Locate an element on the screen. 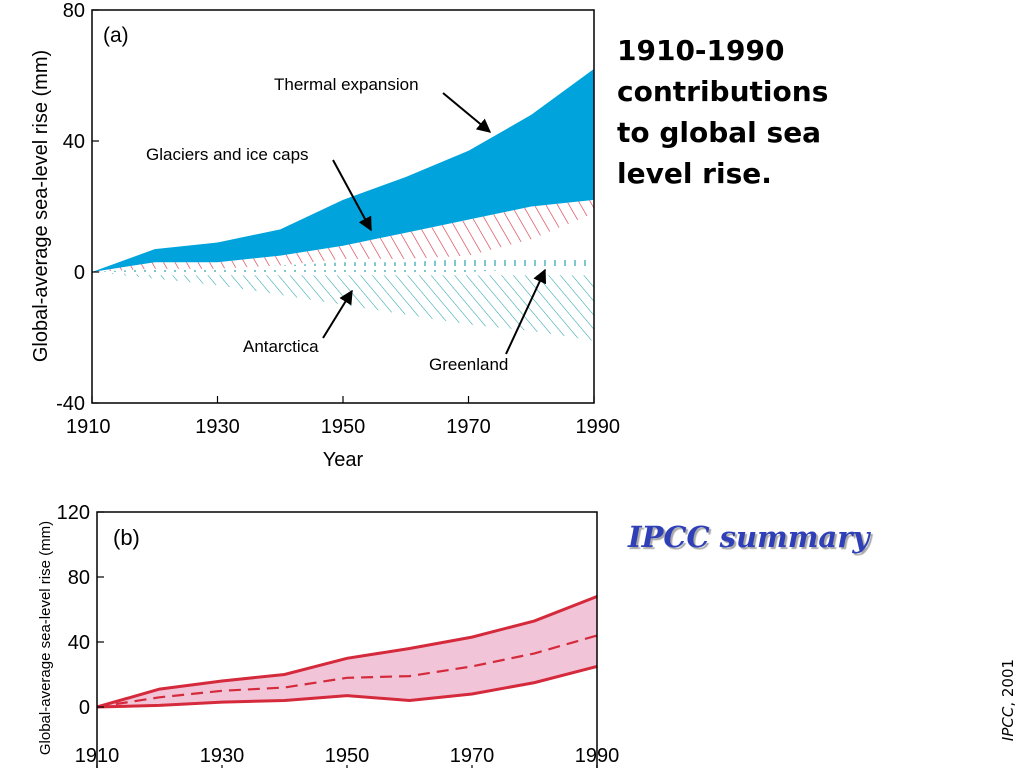  area-glaciers-and-ice-caps is located at coordinates (343, 235).